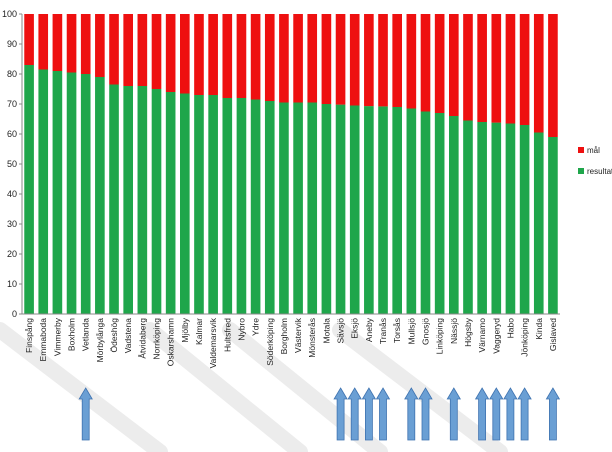  Describe the element at coordinates (553, 75) in the screenshot. I see `bar-mål-37` at that location.